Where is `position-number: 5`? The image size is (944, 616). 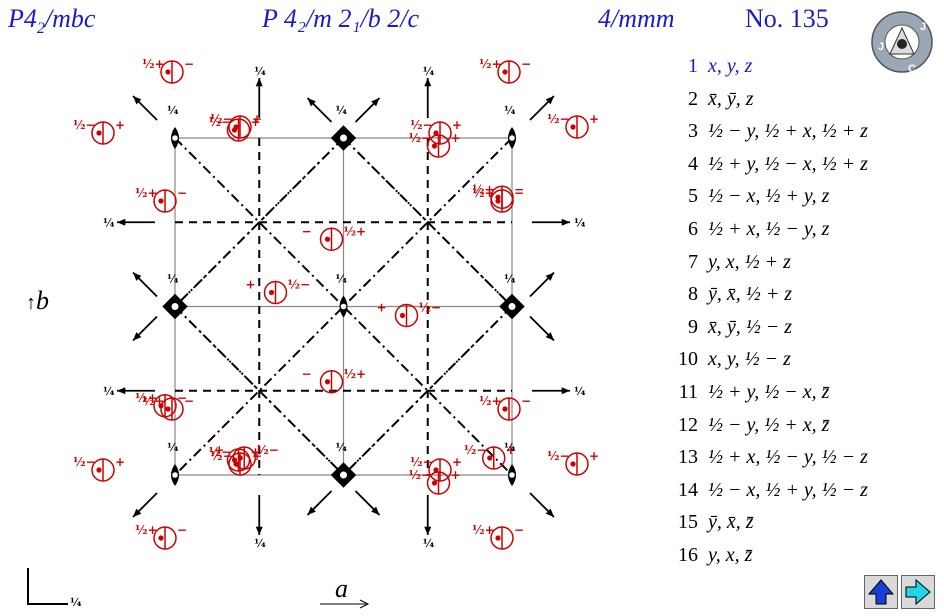 position-number: 5 is located at coordinates (693, 196).